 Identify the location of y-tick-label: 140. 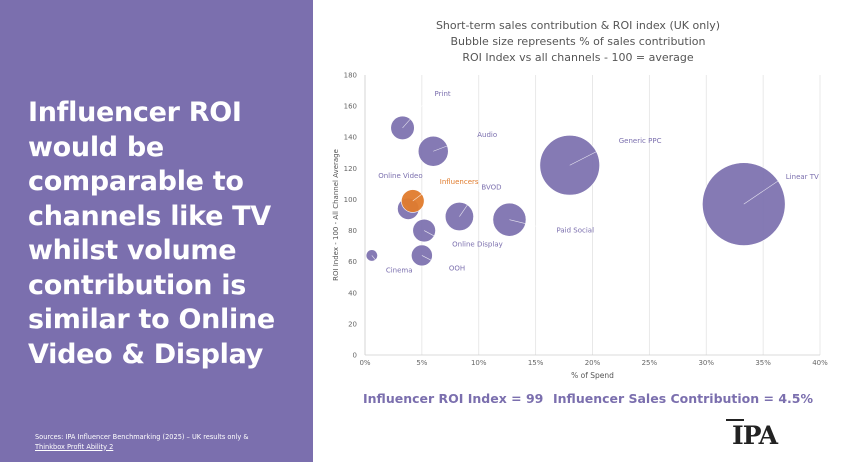
(350, 138).